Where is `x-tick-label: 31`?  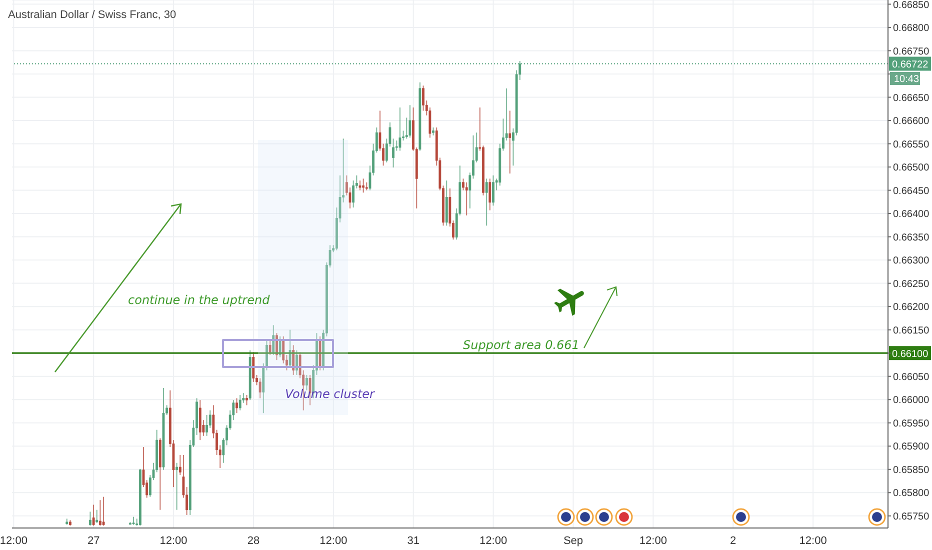 x-tick-label: 31 is located at coordinates (413, 540).